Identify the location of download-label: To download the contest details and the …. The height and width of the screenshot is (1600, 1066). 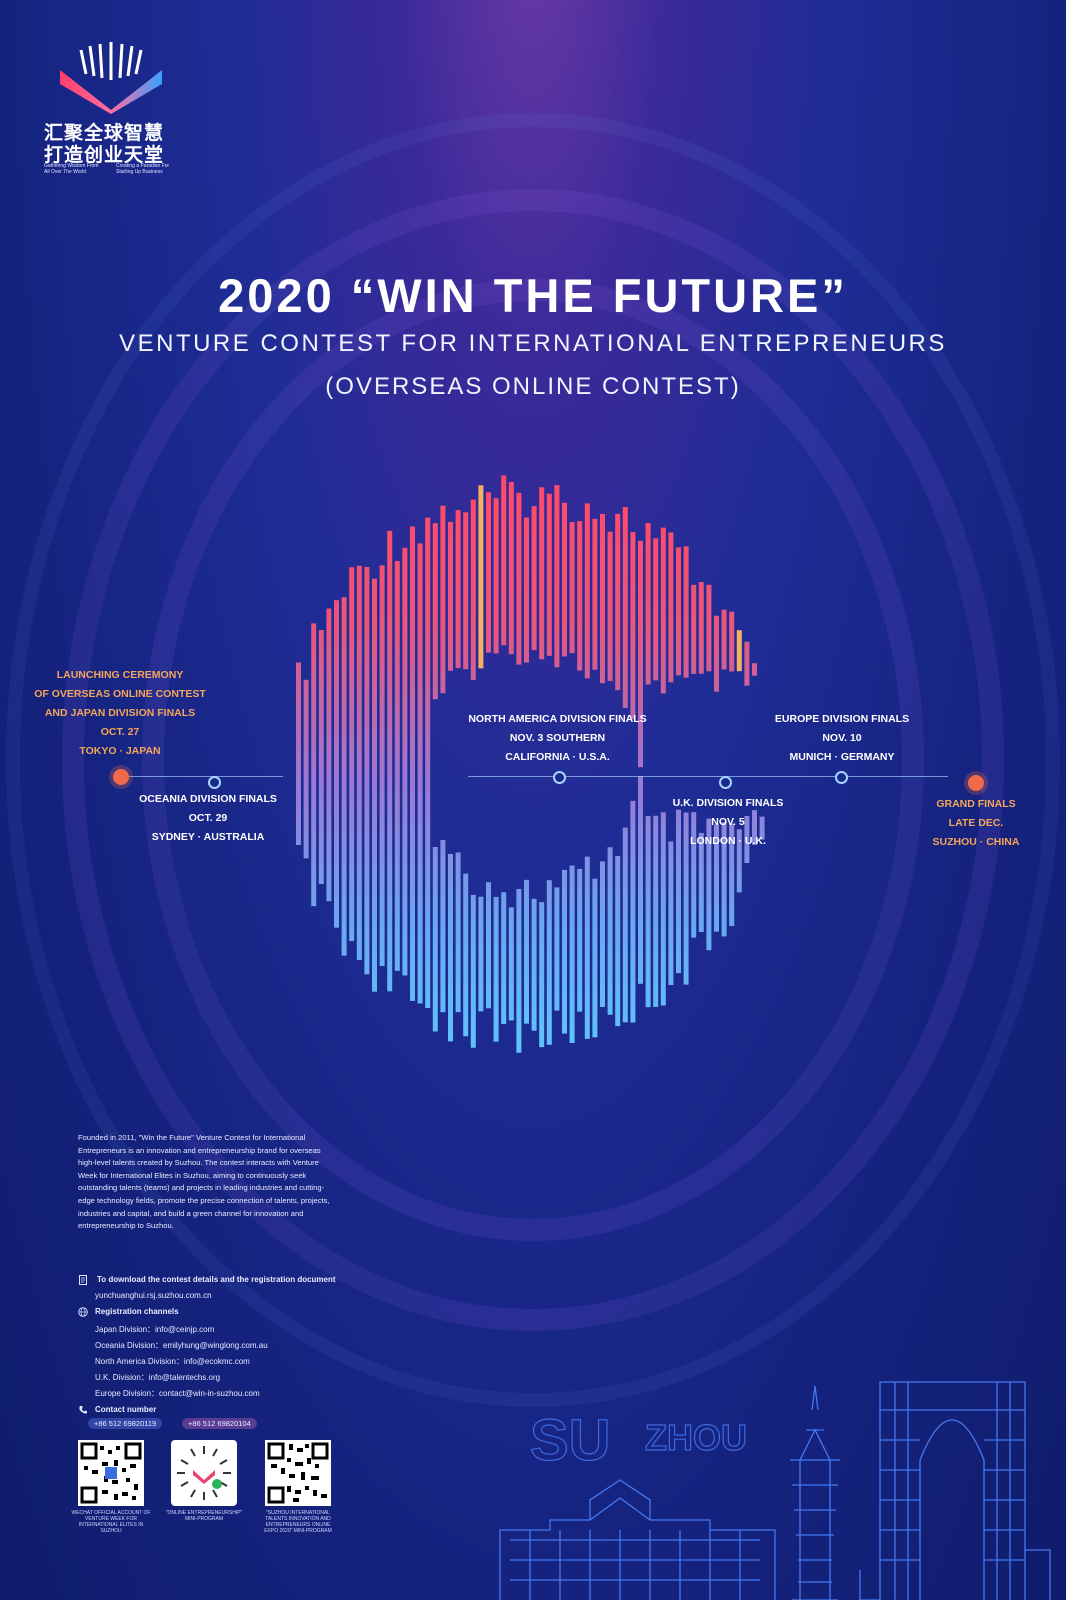
(216, 1279).